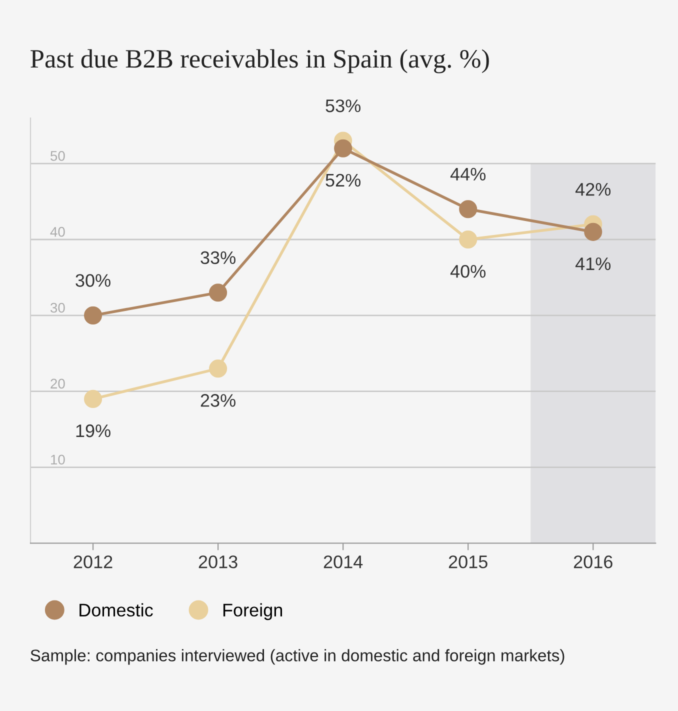 The width and height of the screenshot is (678, 711). Describe the element at coordinates (468, 174) in the screenshot. I see `data-label: 44%` at that location.